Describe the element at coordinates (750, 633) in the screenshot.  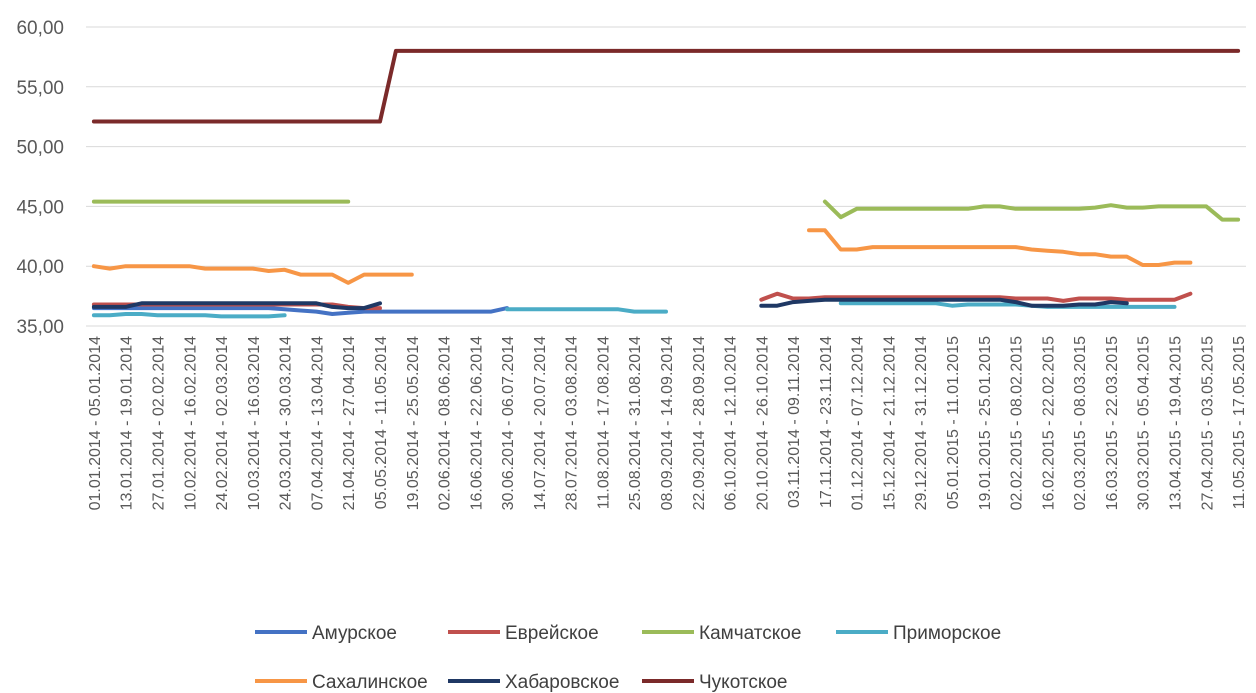
I see `legend-label: Камчатское` at that location.